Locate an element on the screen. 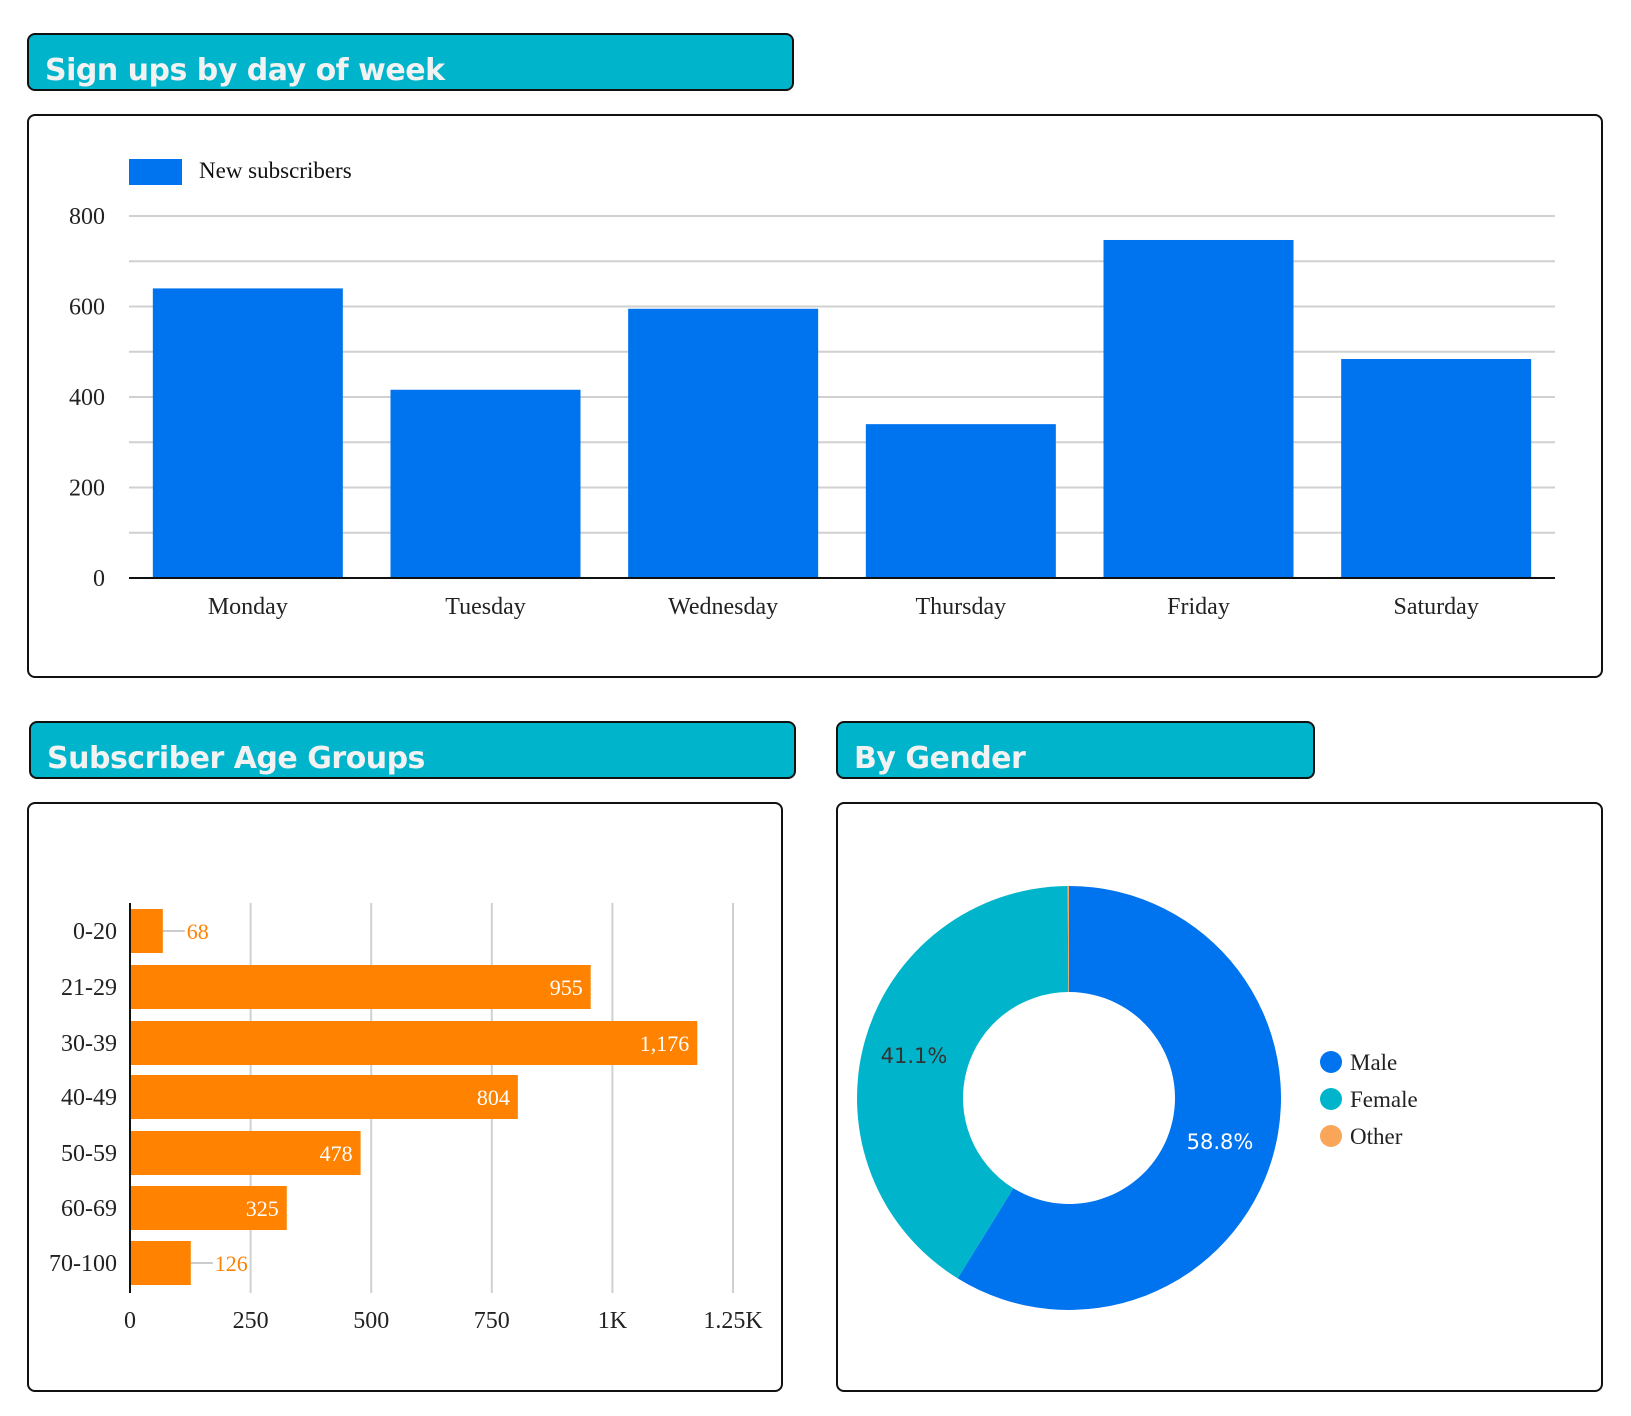  x-tick-label: Wednesday is located at coordinates (723, 607).